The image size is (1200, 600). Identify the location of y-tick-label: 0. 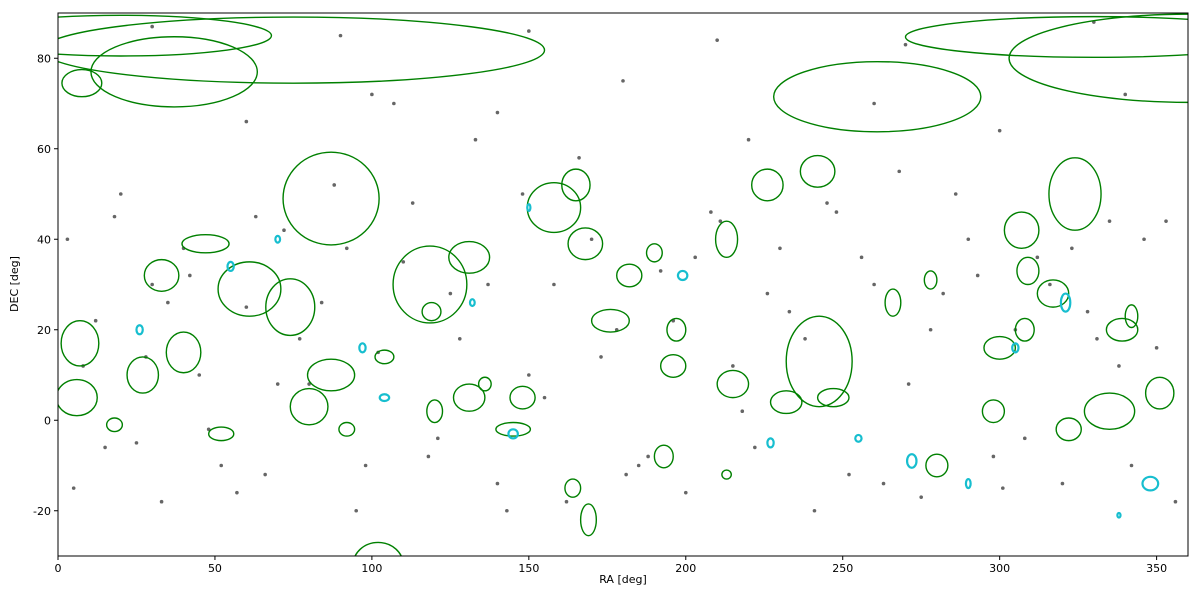
(47, 420).